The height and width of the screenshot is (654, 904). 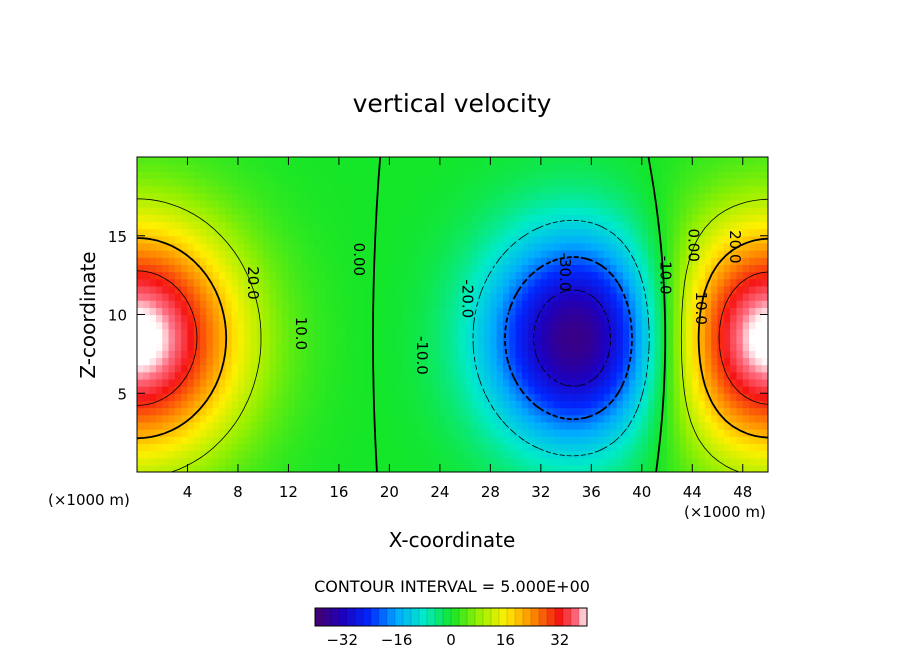 What do you see at coordinates (666, 275) in the screenshot?
I see `contour-label: -10.0` at bounding box center [666, 275].